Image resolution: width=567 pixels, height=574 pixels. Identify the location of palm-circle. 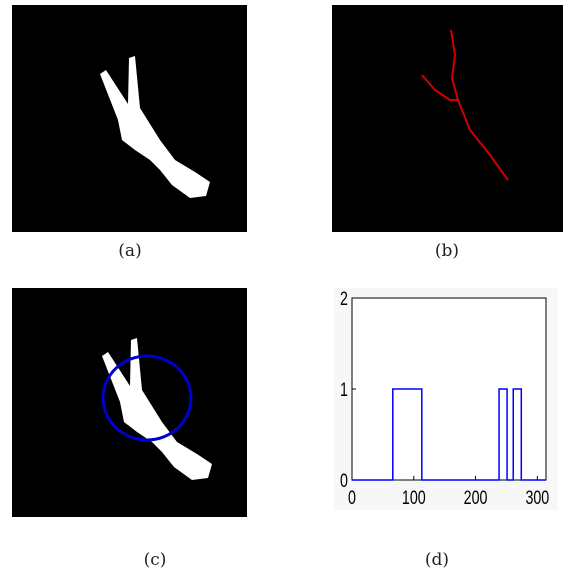
(147, 398).